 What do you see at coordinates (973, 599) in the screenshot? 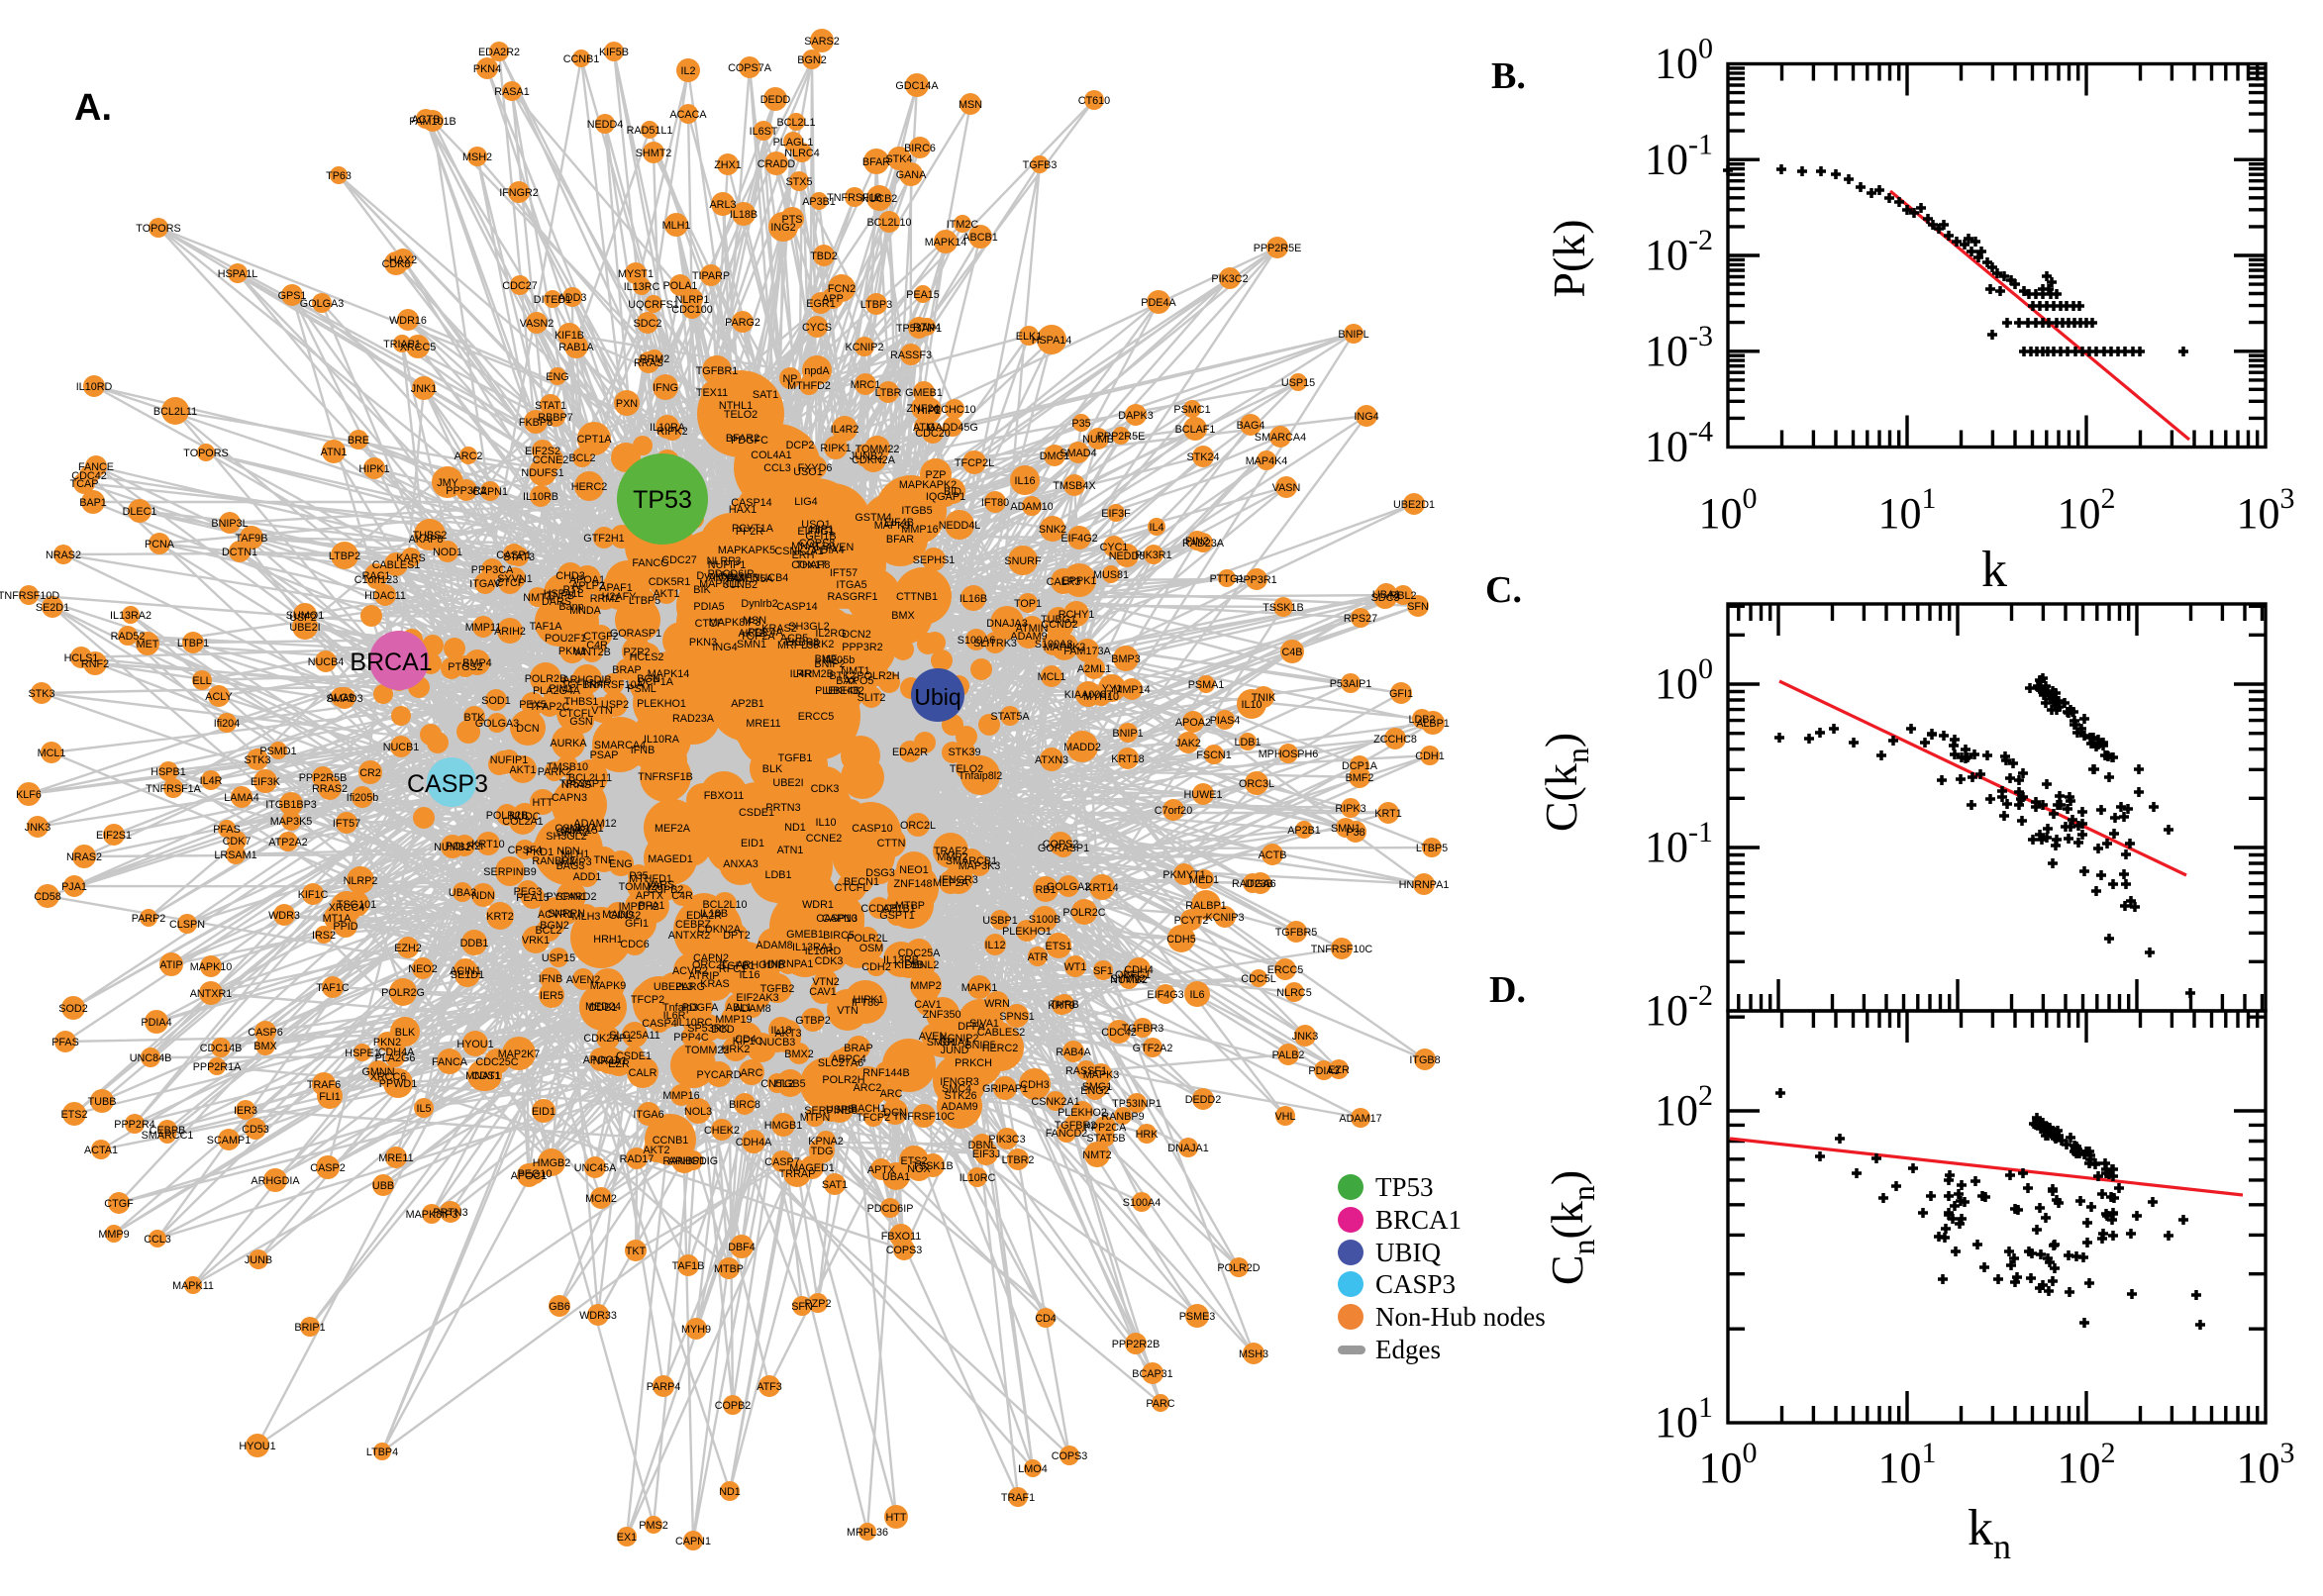
I see `svg-text: IL16B` at bounding box center [973, 599].